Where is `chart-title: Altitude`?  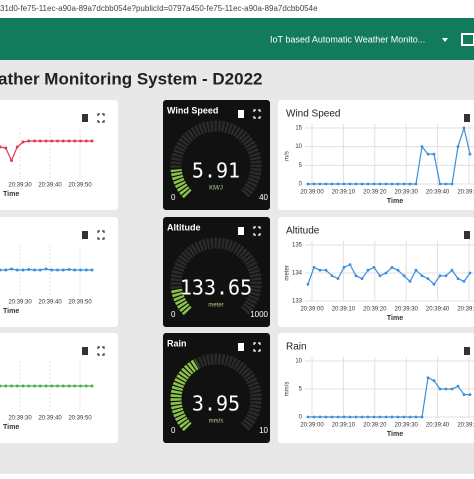 chart-title: Altitude is located at coordinates (303, 231).